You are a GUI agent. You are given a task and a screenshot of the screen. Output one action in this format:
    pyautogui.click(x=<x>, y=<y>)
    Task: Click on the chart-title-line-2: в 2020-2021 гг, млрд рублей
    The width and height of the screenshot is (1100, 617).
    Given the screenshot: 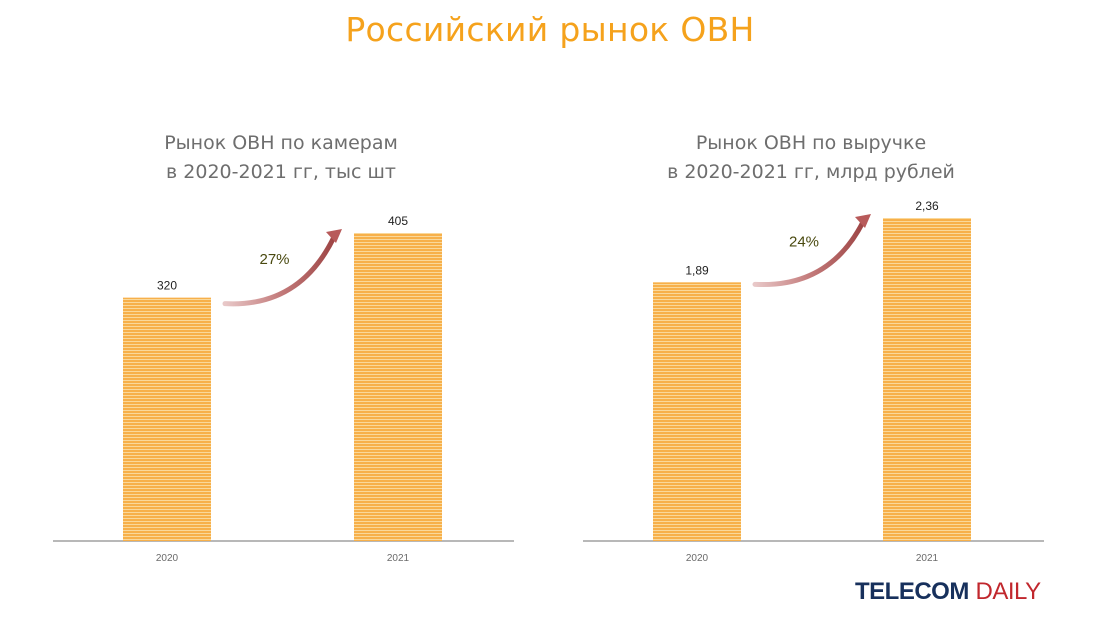 What is the action you would take?
    pyautogui.click(x=811, y=172)
    